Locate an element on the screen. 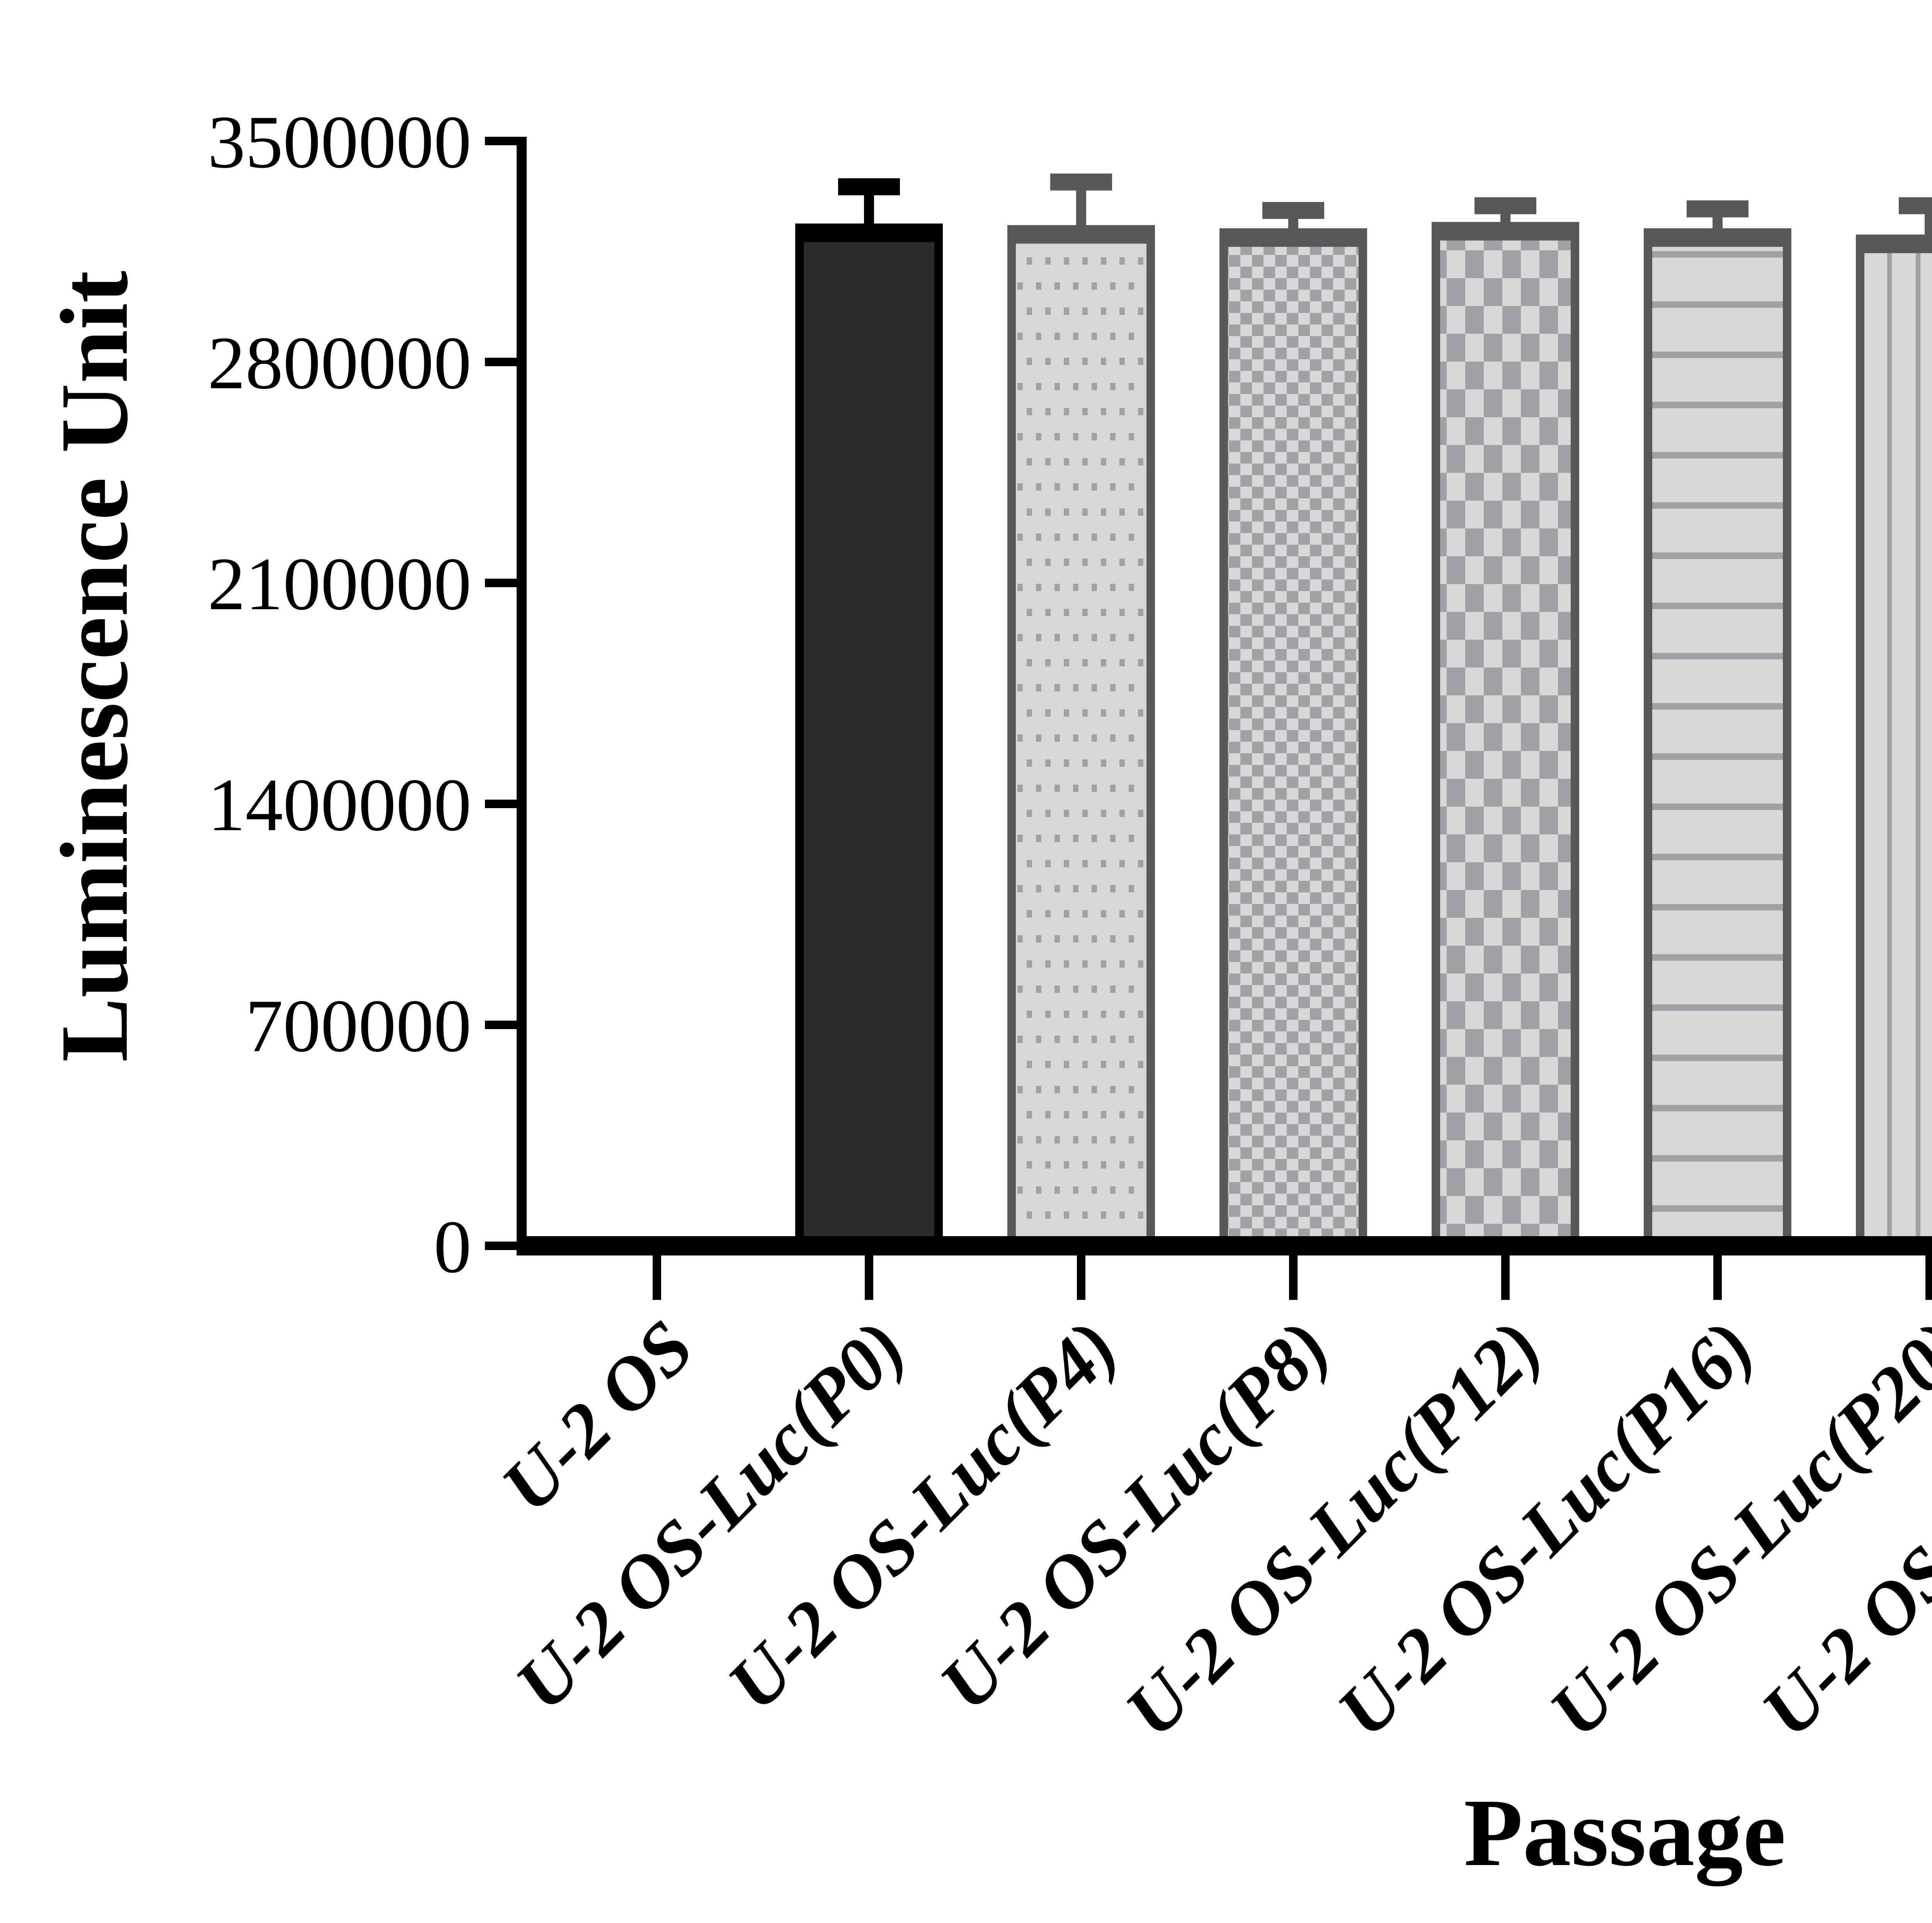 The height and width of the screenshot is (1923, 1932). y-tick-label: 2800000 is located at coordinates (340, 363).